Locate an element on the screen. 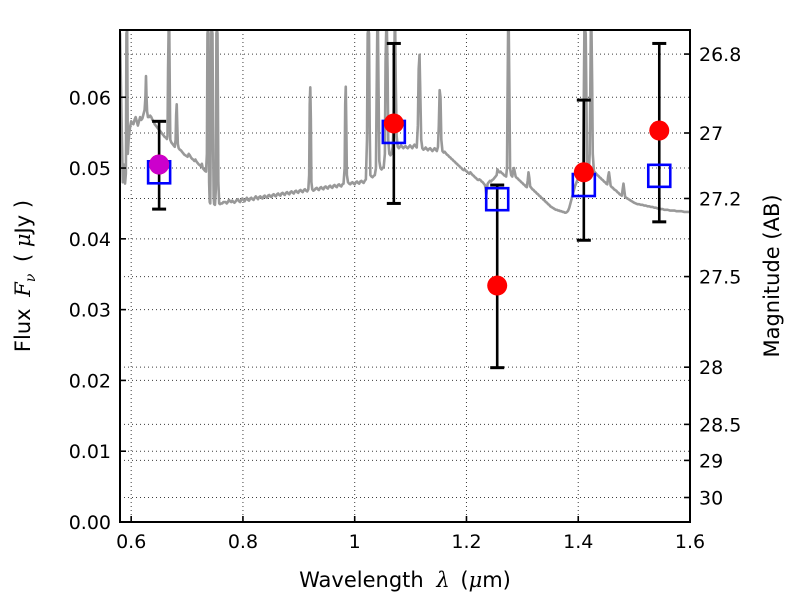 Image resolution: width=800 pixels, height=600 pixels. x-axis-ticks is located at coordinates (410, 519).